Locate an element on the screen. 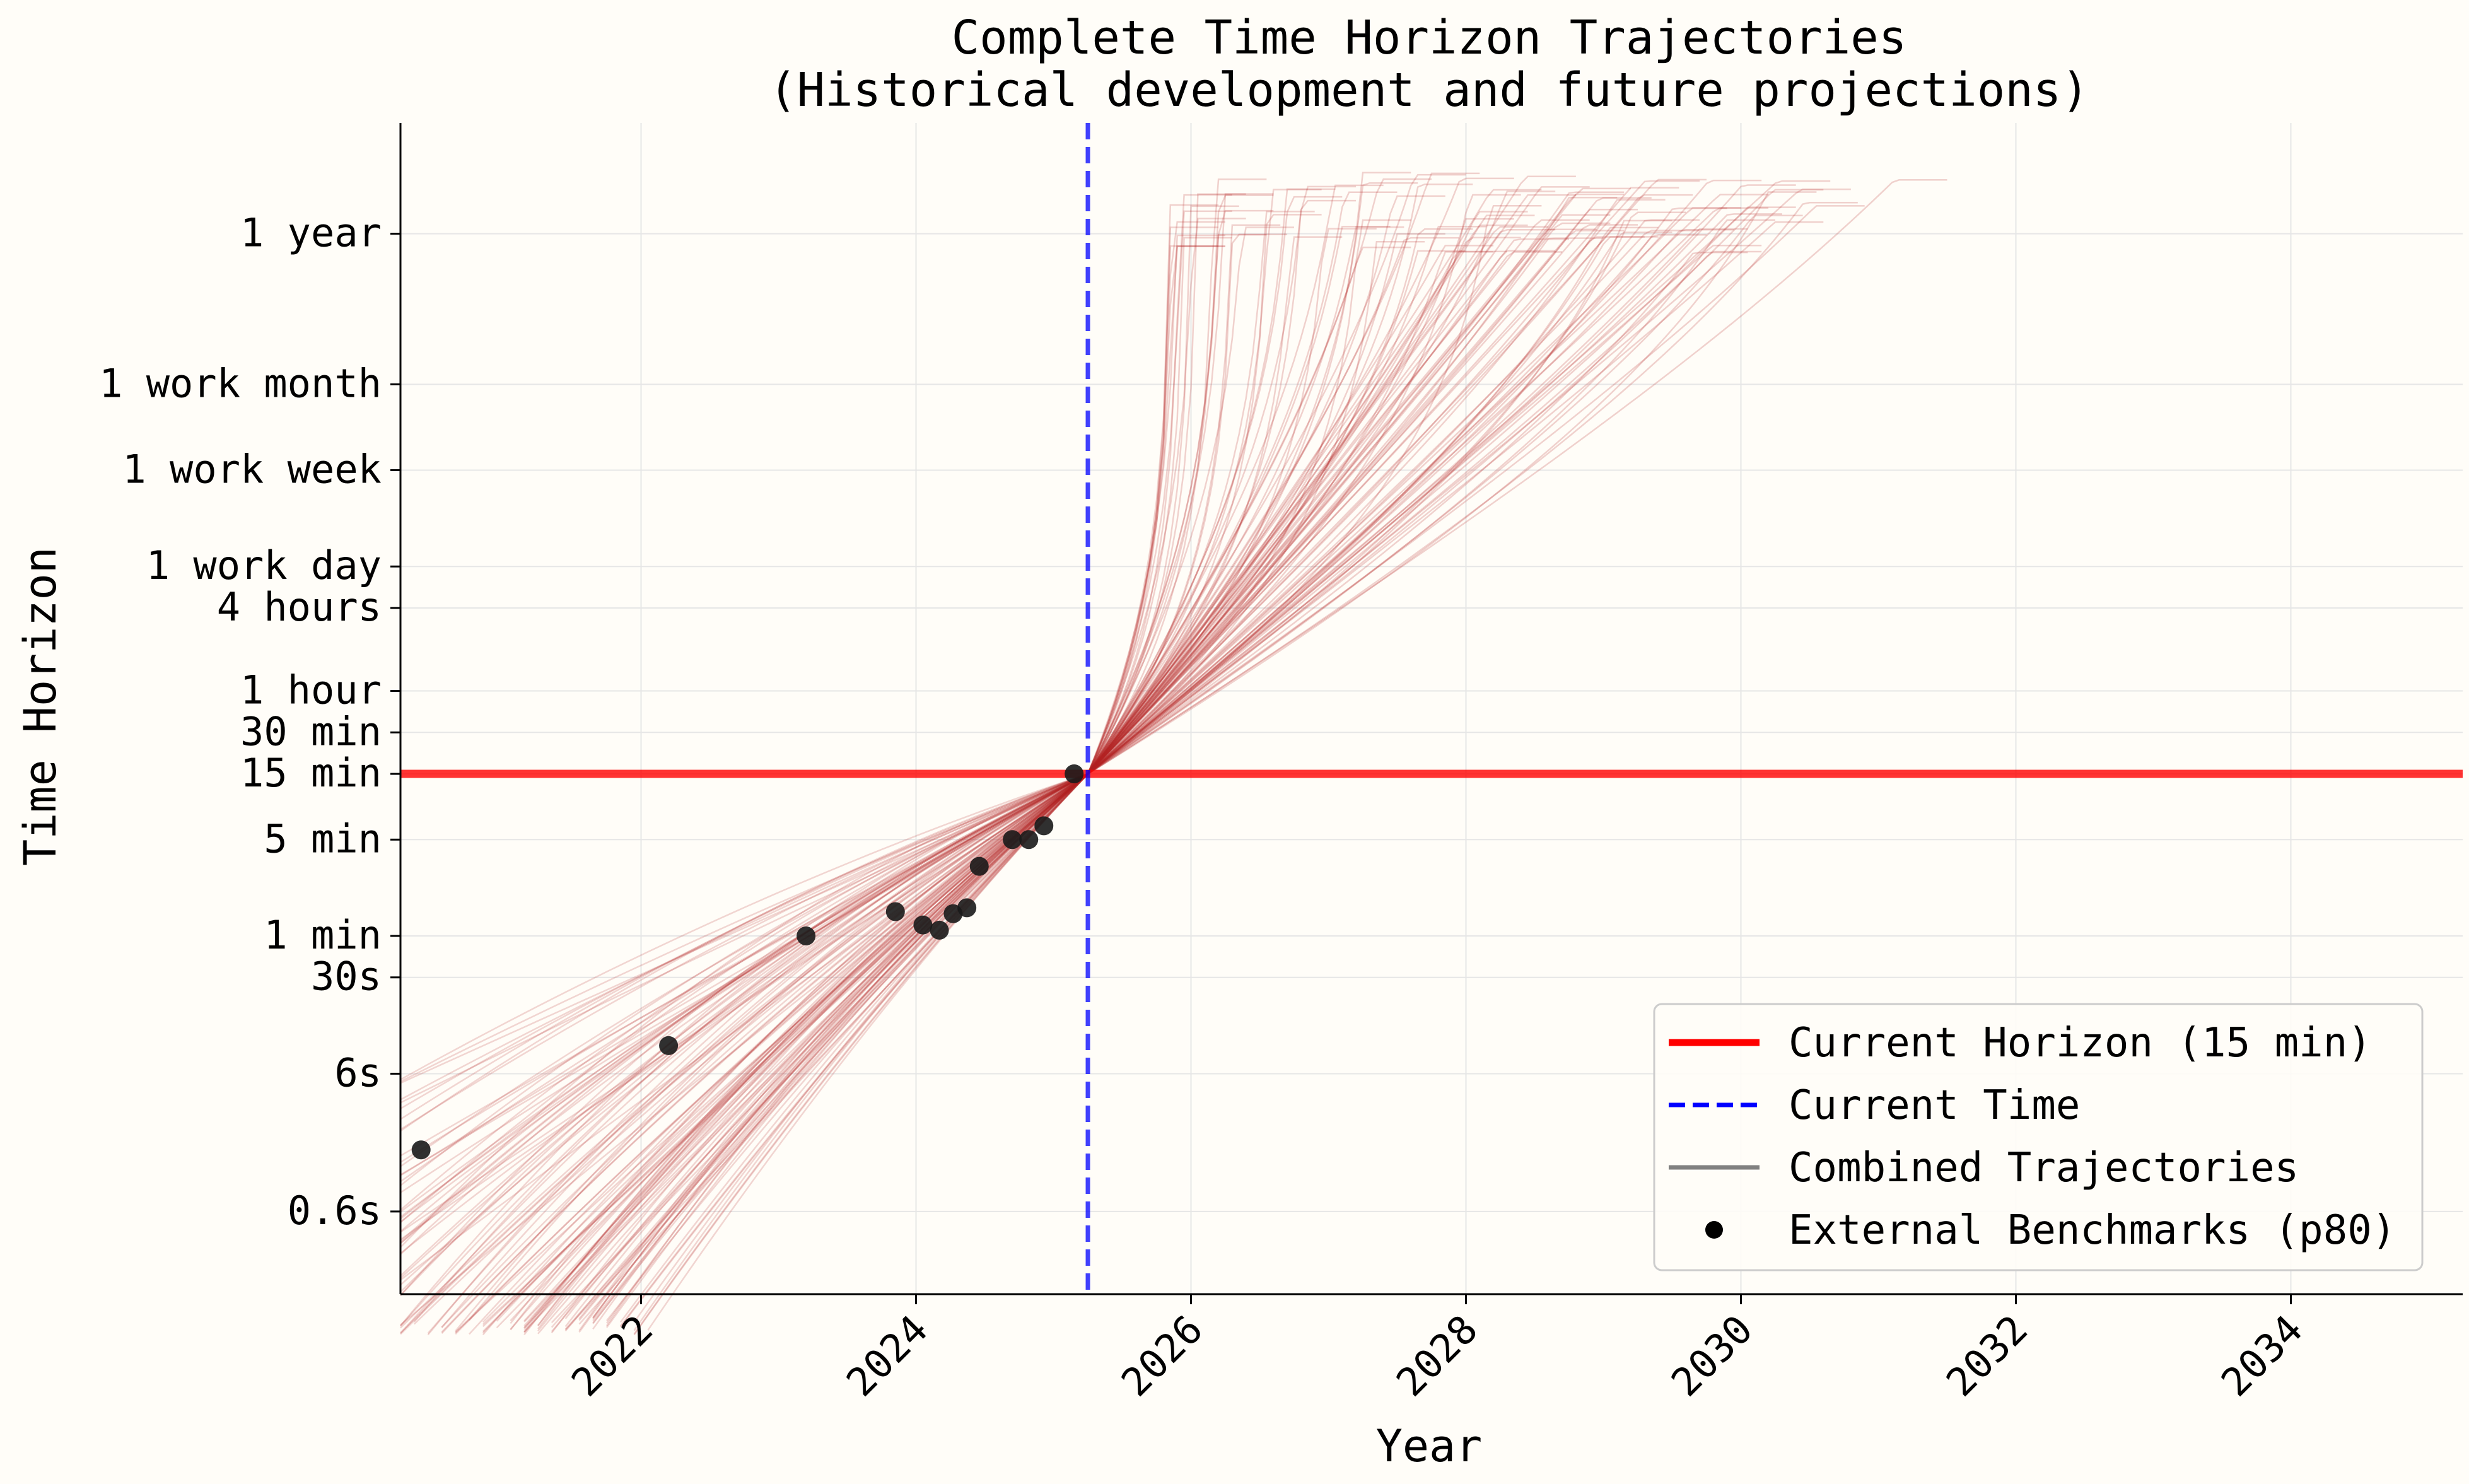 This screenshot has height=1484, width=2469. x-tick-label: 2034 is located at coordinates (2261, 1355).